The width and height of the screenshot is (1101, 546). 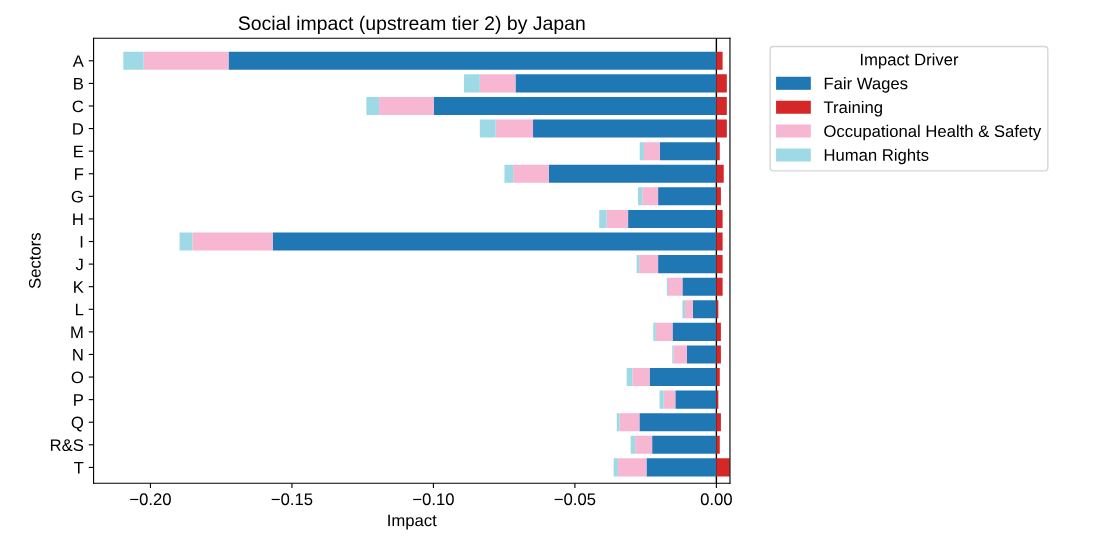 What do you see at coordinates (933, 132) in the screenshot?
I see `legend-label: Occupational Health & Safety` at bounding box center [933, 132].